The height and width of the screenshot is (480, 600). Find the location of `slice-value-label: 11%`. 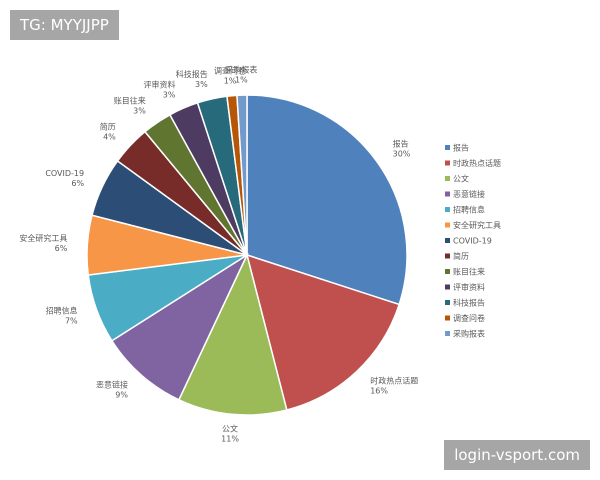

slice-value-label: 11% is located at coordinates (230, 439).